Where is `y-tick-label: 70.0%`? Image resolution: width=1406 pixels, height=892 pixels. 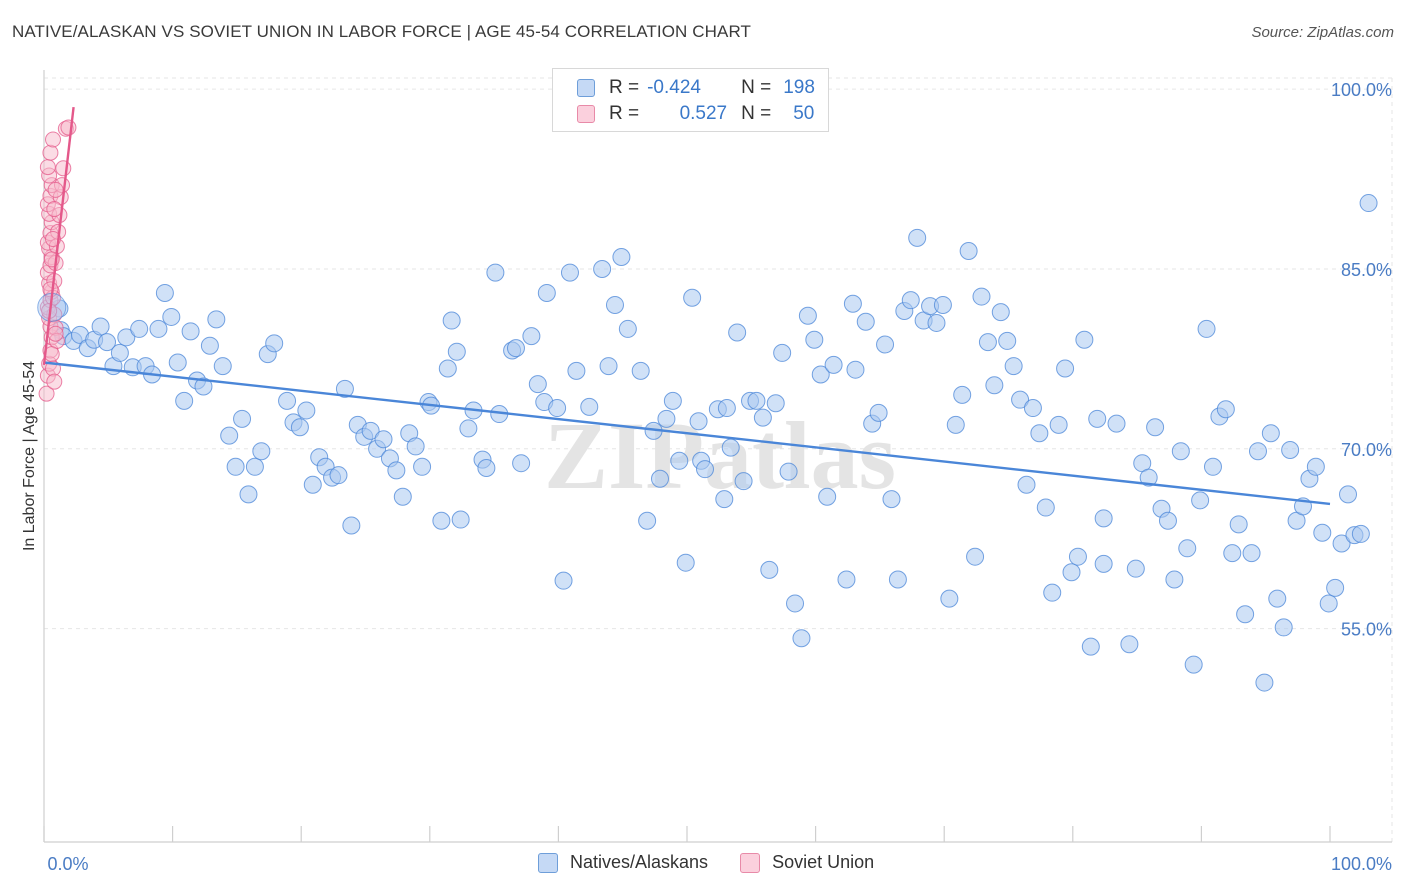 y-tick-label: 70.0% is located at coordinates (1366, 450).